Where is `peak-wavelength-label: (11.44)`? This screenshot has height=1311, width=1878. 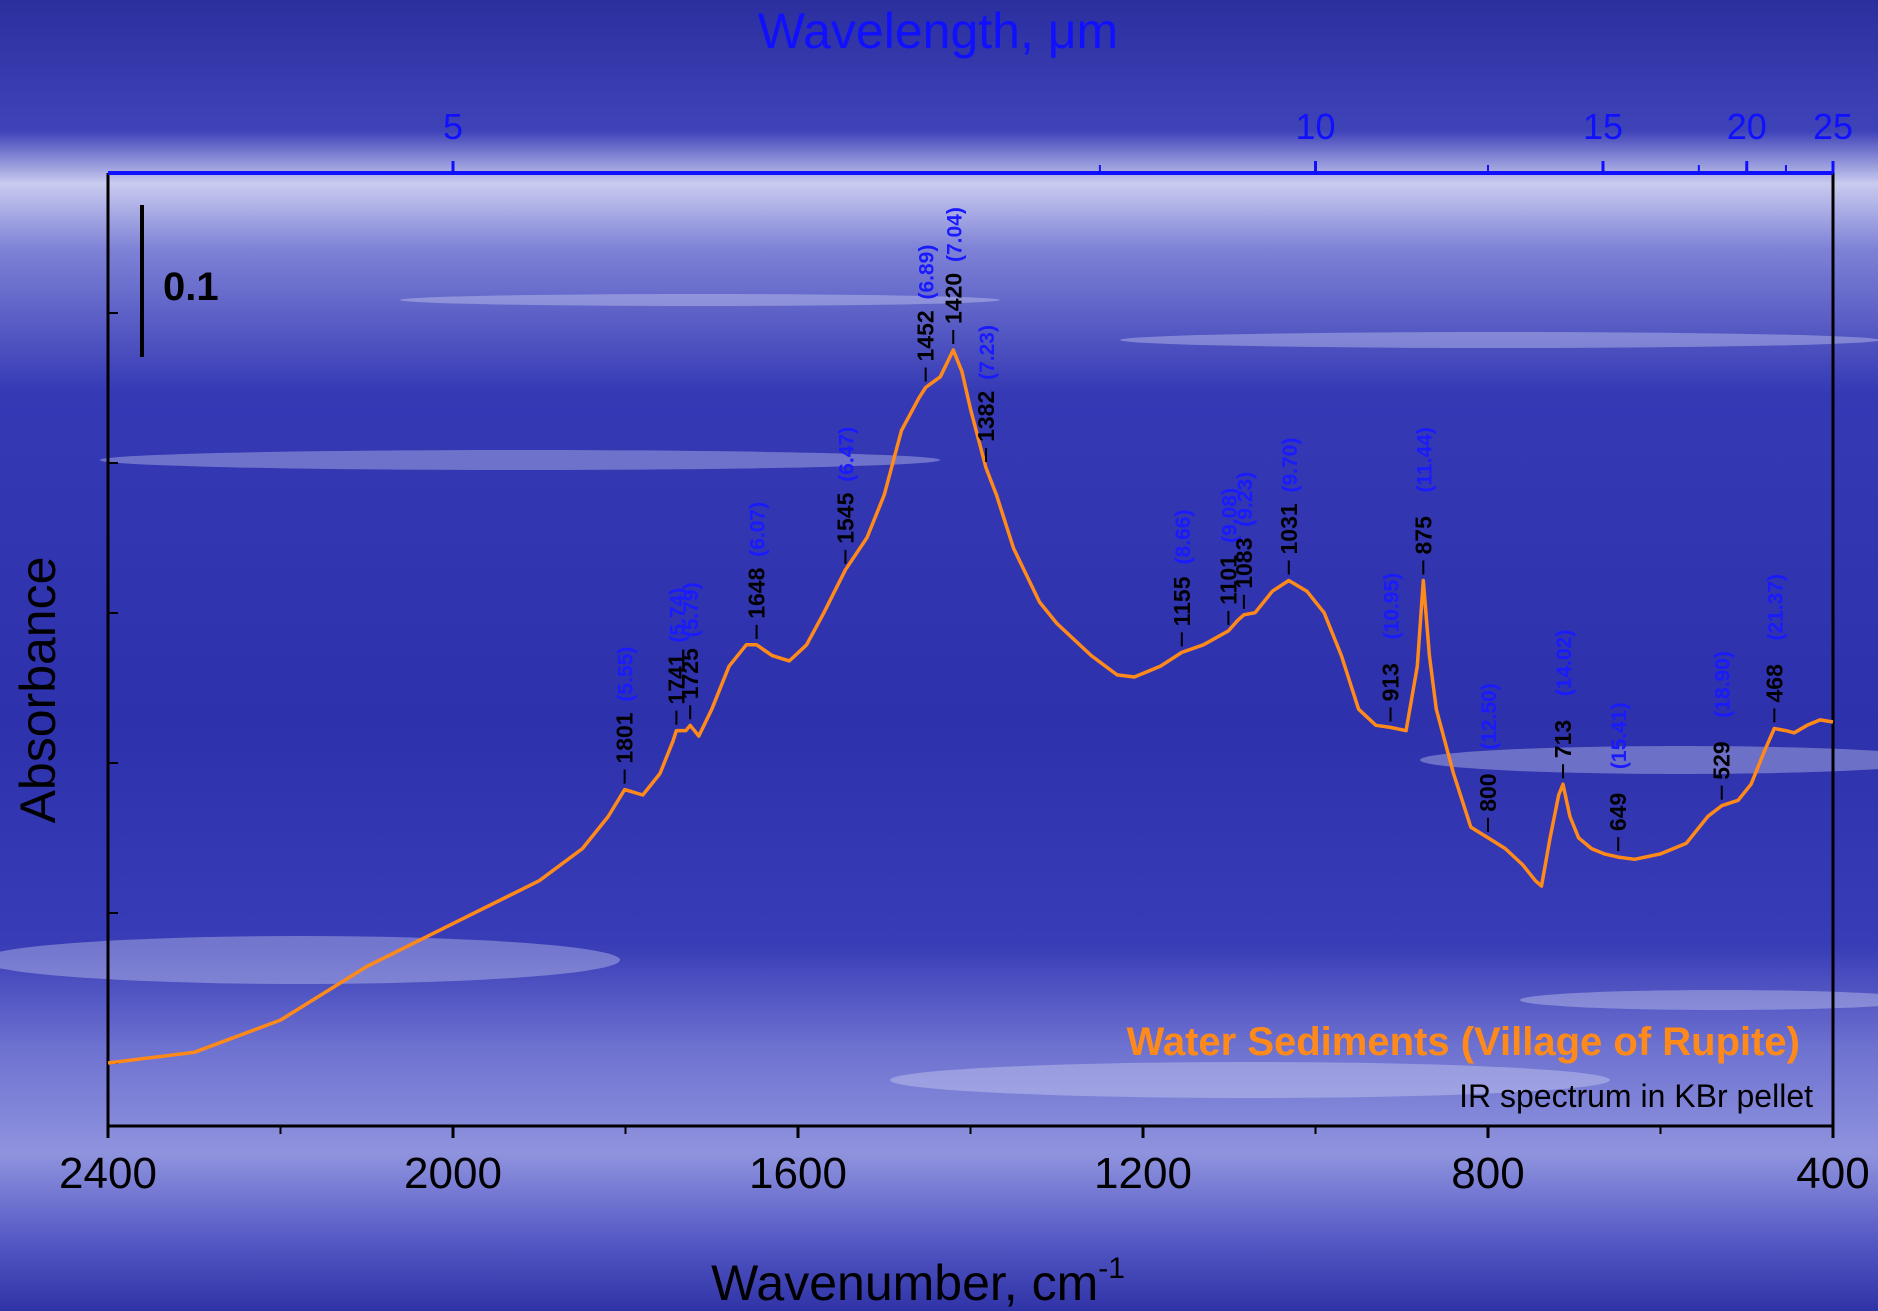 peak-wavelength-label: (11.44) is located at coordinates (1424, 459).